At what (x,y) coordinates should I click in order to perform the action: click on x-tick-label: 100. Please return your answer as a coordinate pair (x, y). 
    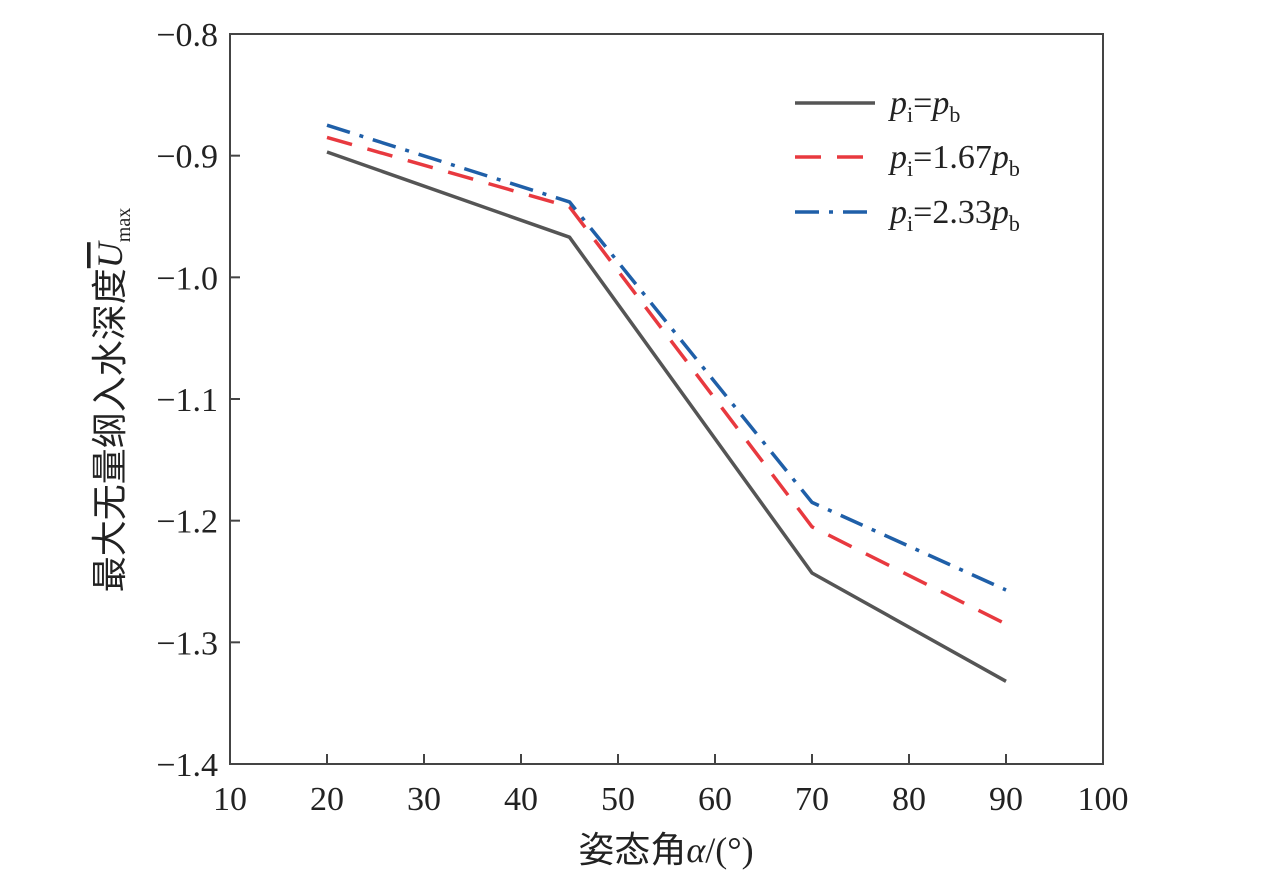
    Looking at the image, I should click on (1103, 799).